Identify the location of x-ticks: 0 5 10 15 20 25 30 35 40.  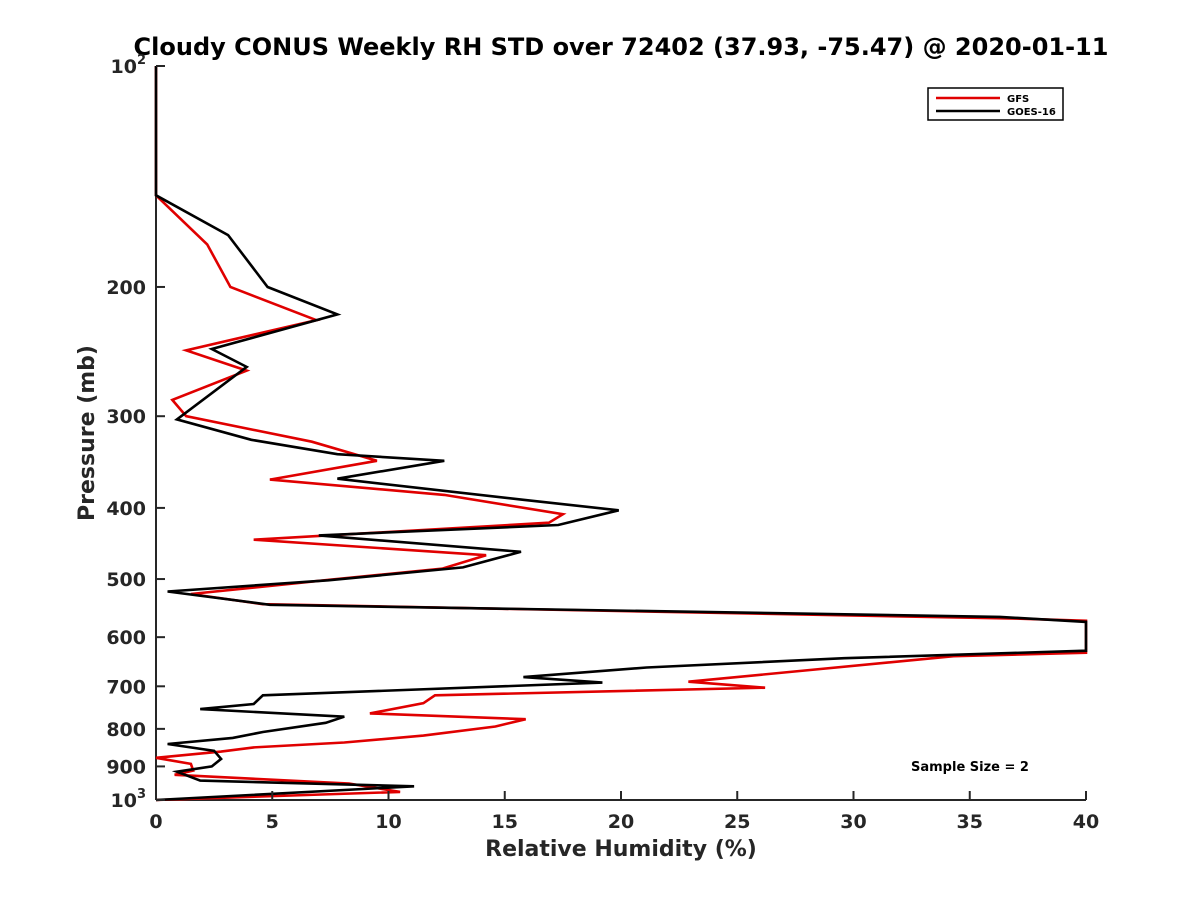
(624, 812).